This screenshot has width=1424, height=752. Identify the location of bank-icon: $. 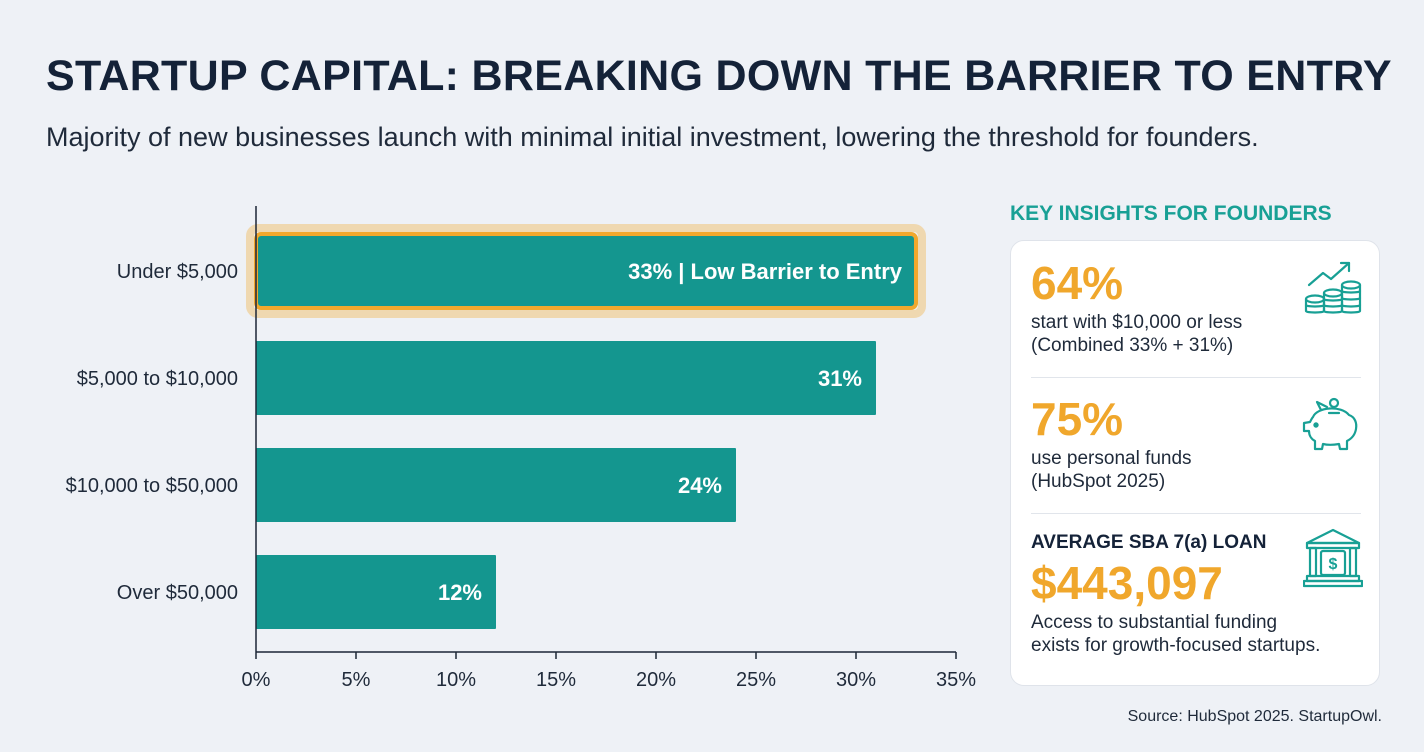
(1333, 558).